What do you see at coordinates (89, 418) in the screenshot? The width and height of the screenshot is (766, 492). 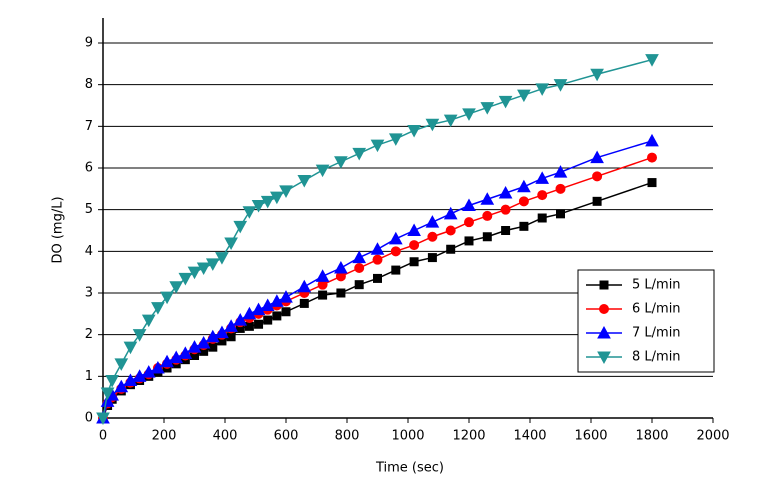 I see `y-tick-label: 0` at bounding box center [89, 418].